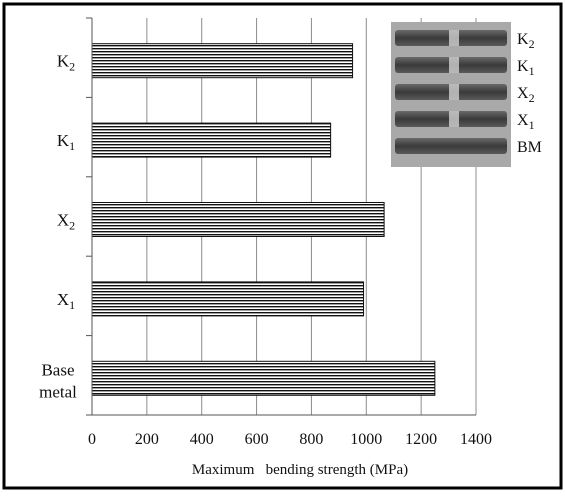 This screenshot has height=497, width=565. I want to click on x-tick-label: 1000, so click(366, 439).